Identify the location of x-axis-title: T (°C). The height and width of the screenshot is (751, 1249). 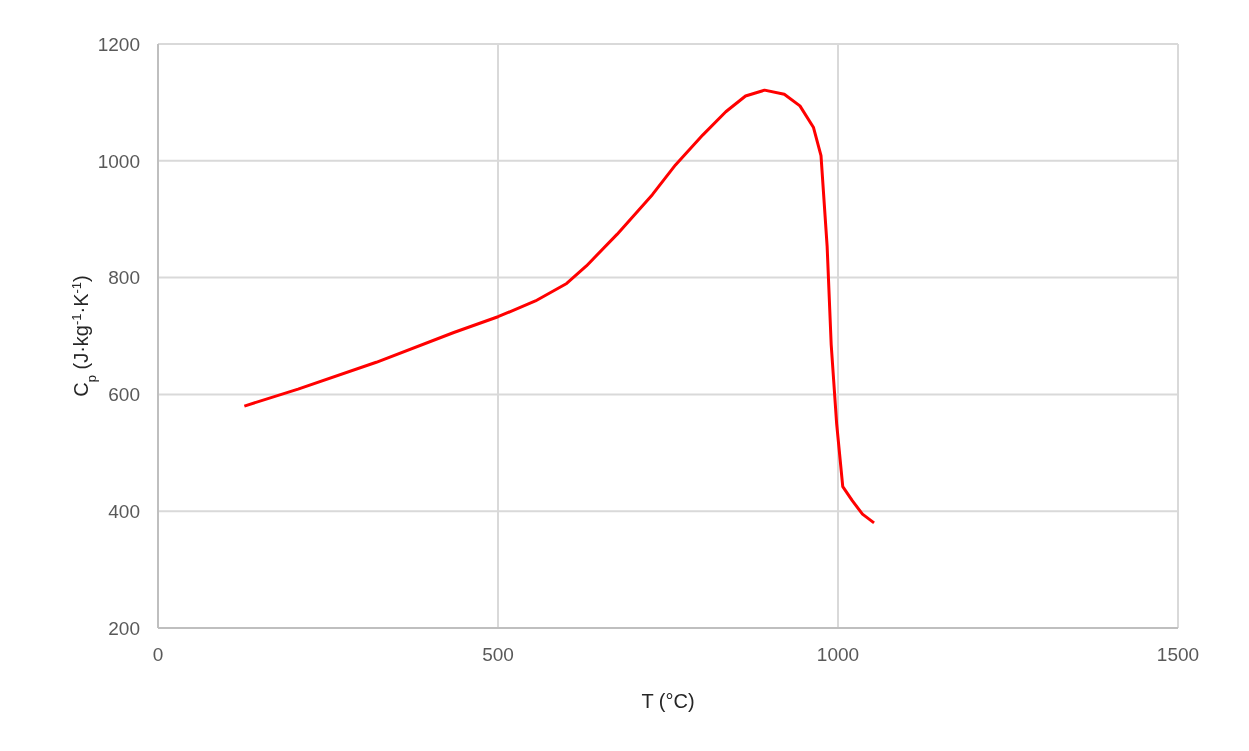
(668, 701).